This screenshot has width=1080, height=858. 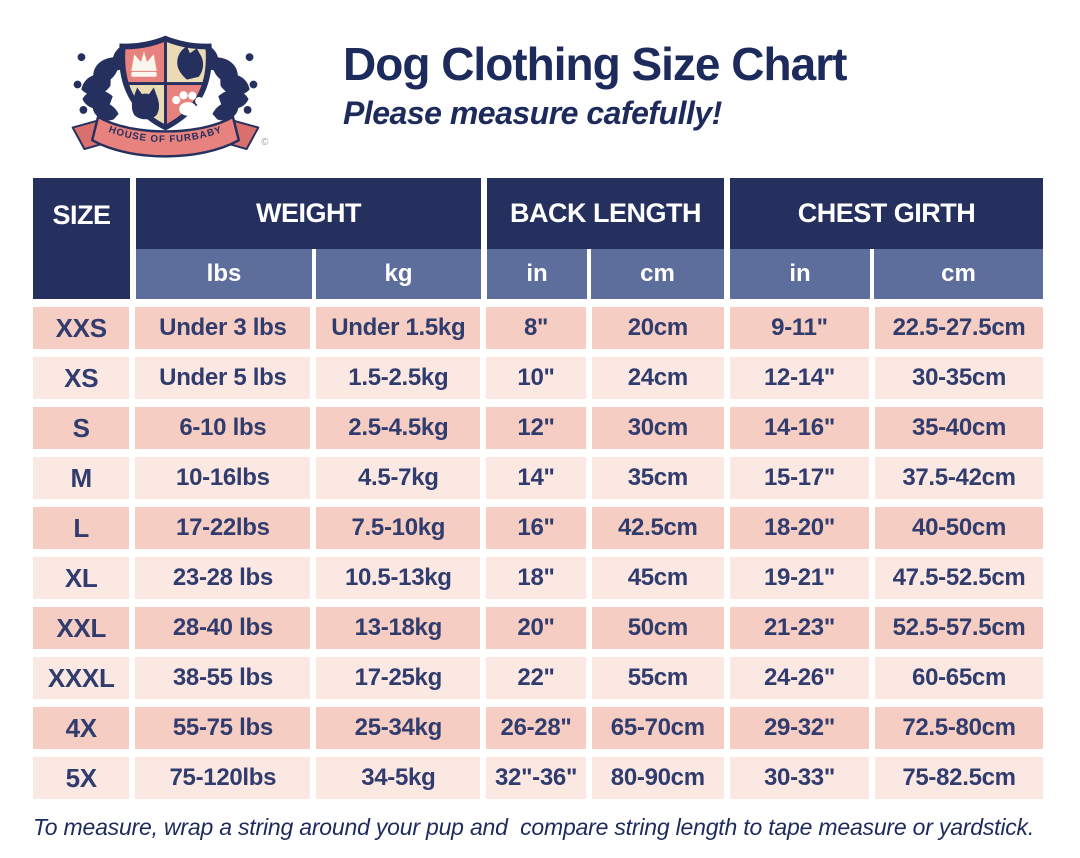 I want to click on cell-back-in: 32"-36", so click(x=536, y=778).